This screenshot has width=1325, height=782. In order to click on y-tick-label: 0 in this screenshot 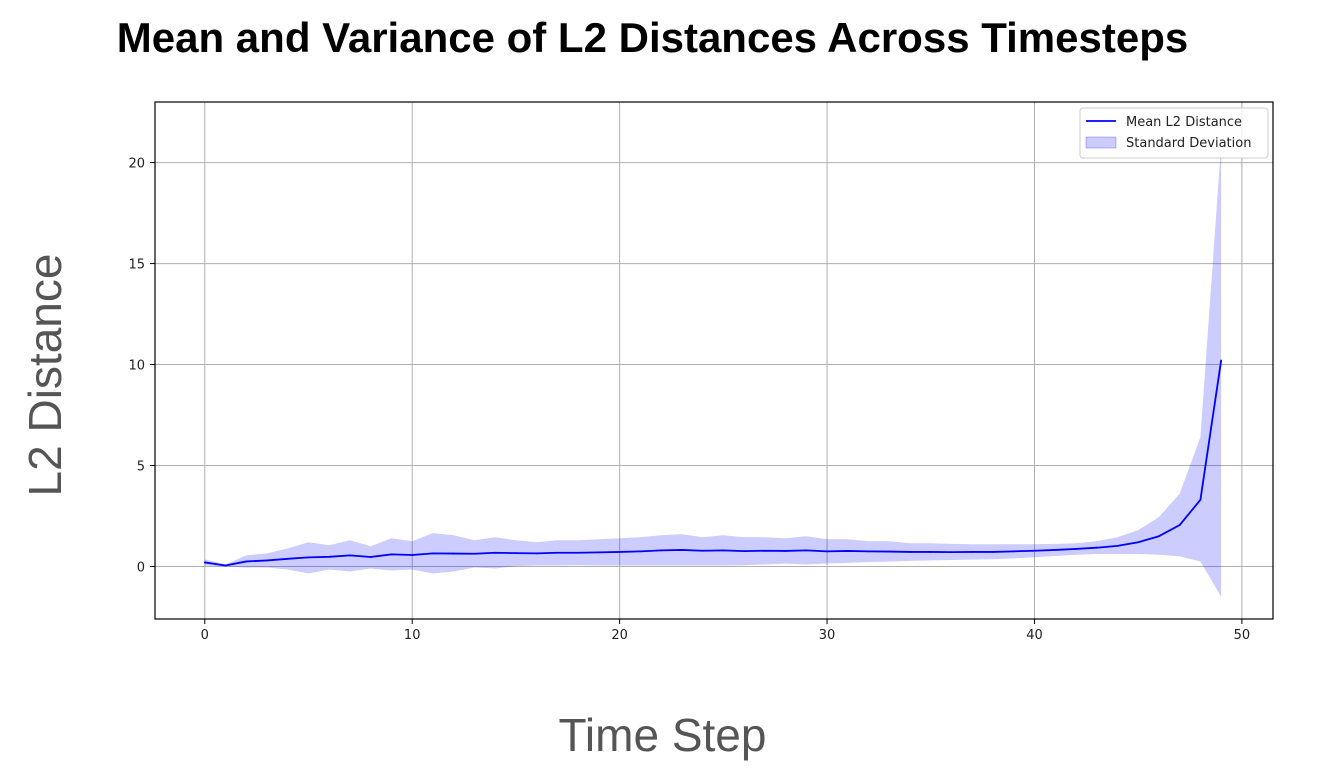, I will do `click(141, 567)`.